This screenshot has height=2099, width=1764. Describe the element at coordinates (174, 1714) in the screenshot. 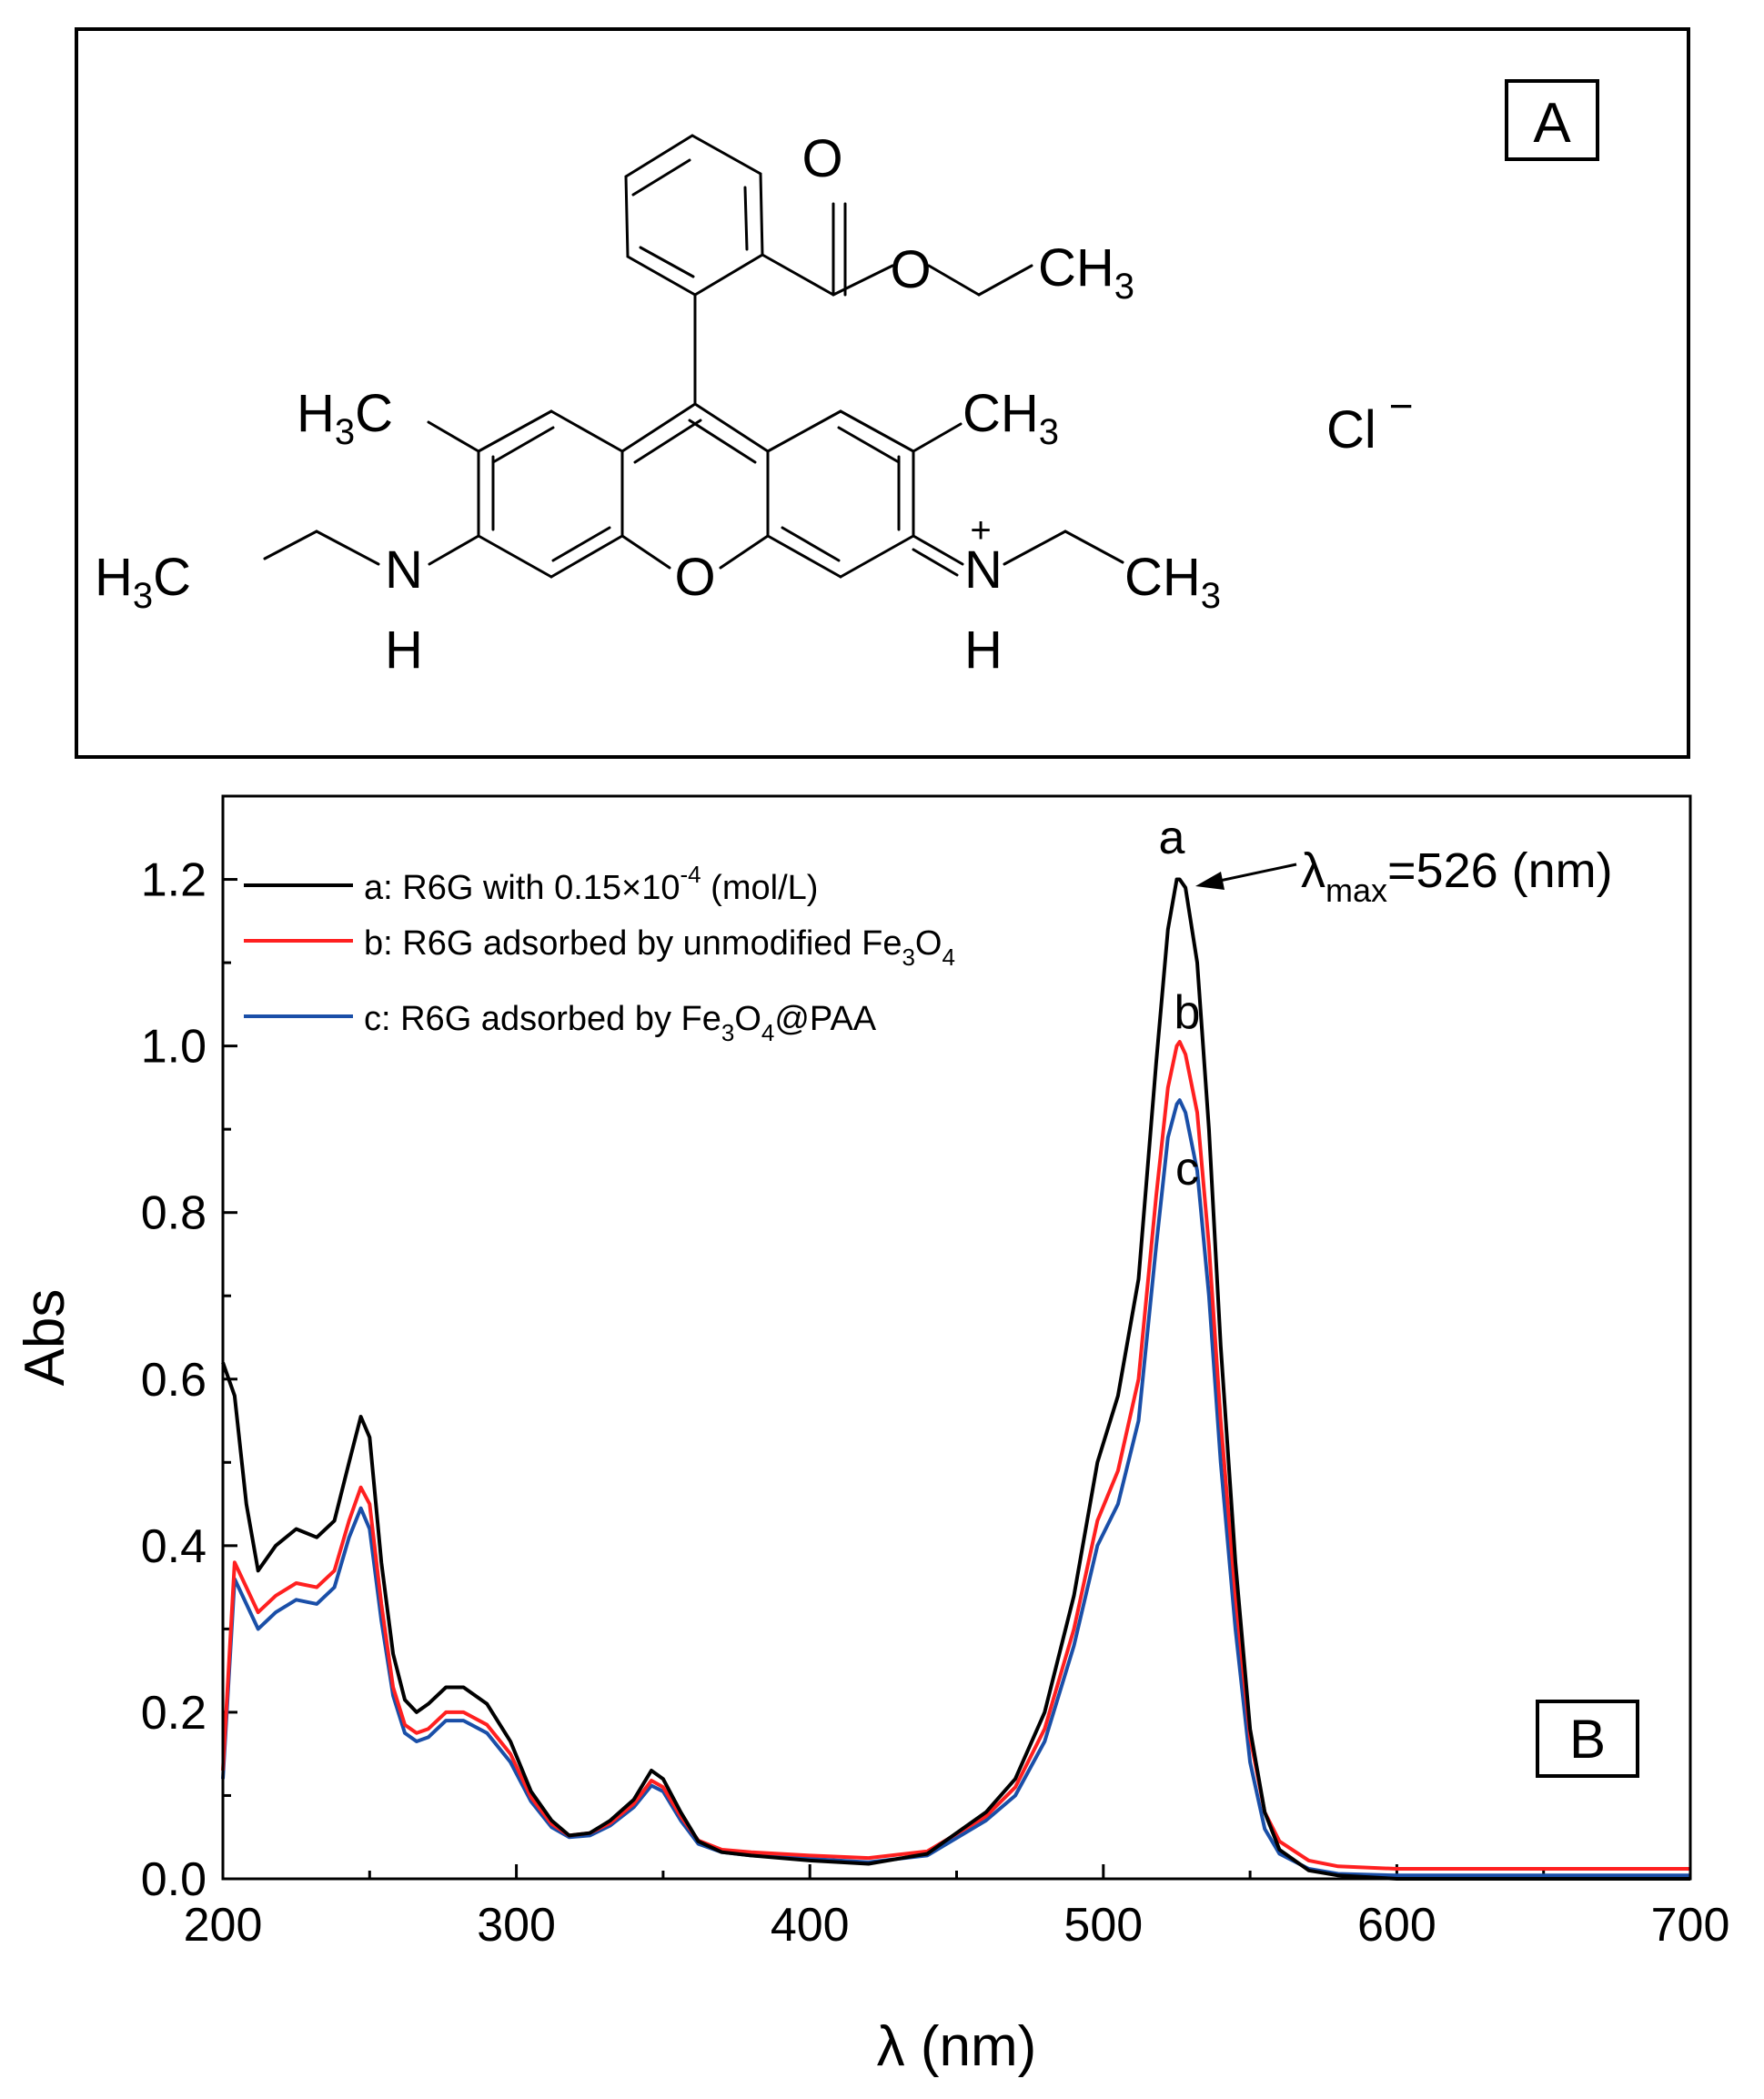

I see `y-tick-label: 0.2` at that location.